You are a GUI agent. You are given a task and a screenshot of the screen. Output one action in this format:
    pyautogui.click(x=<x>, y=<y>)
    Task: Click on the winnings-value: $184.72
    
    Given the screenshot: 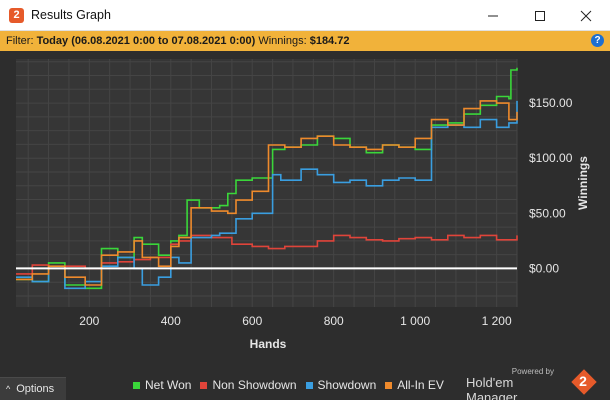 What is the action you would take?
    pyautogui.click(x=329, y=41)
    